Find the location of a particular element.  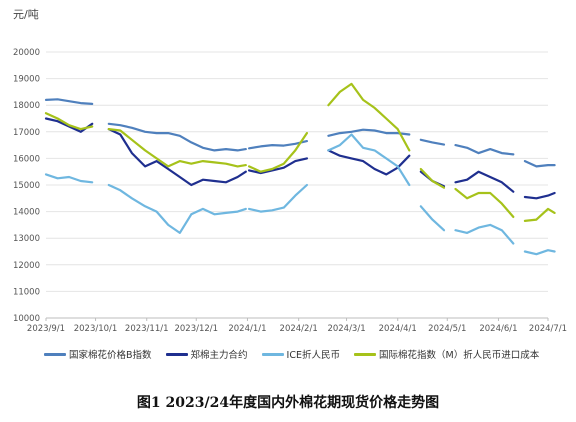

y-tick-label: 18000 is located at coordinates (26, 106).